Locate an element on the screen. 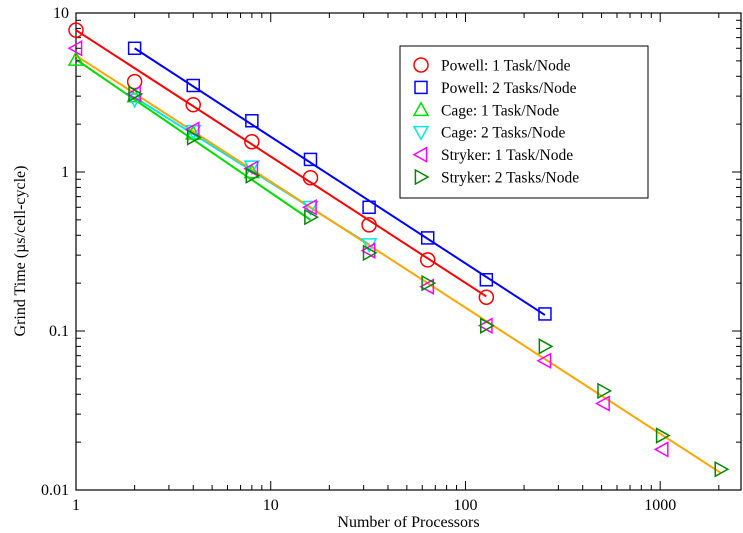  y-tick-label: 1 is located at coordinates (65, 172).